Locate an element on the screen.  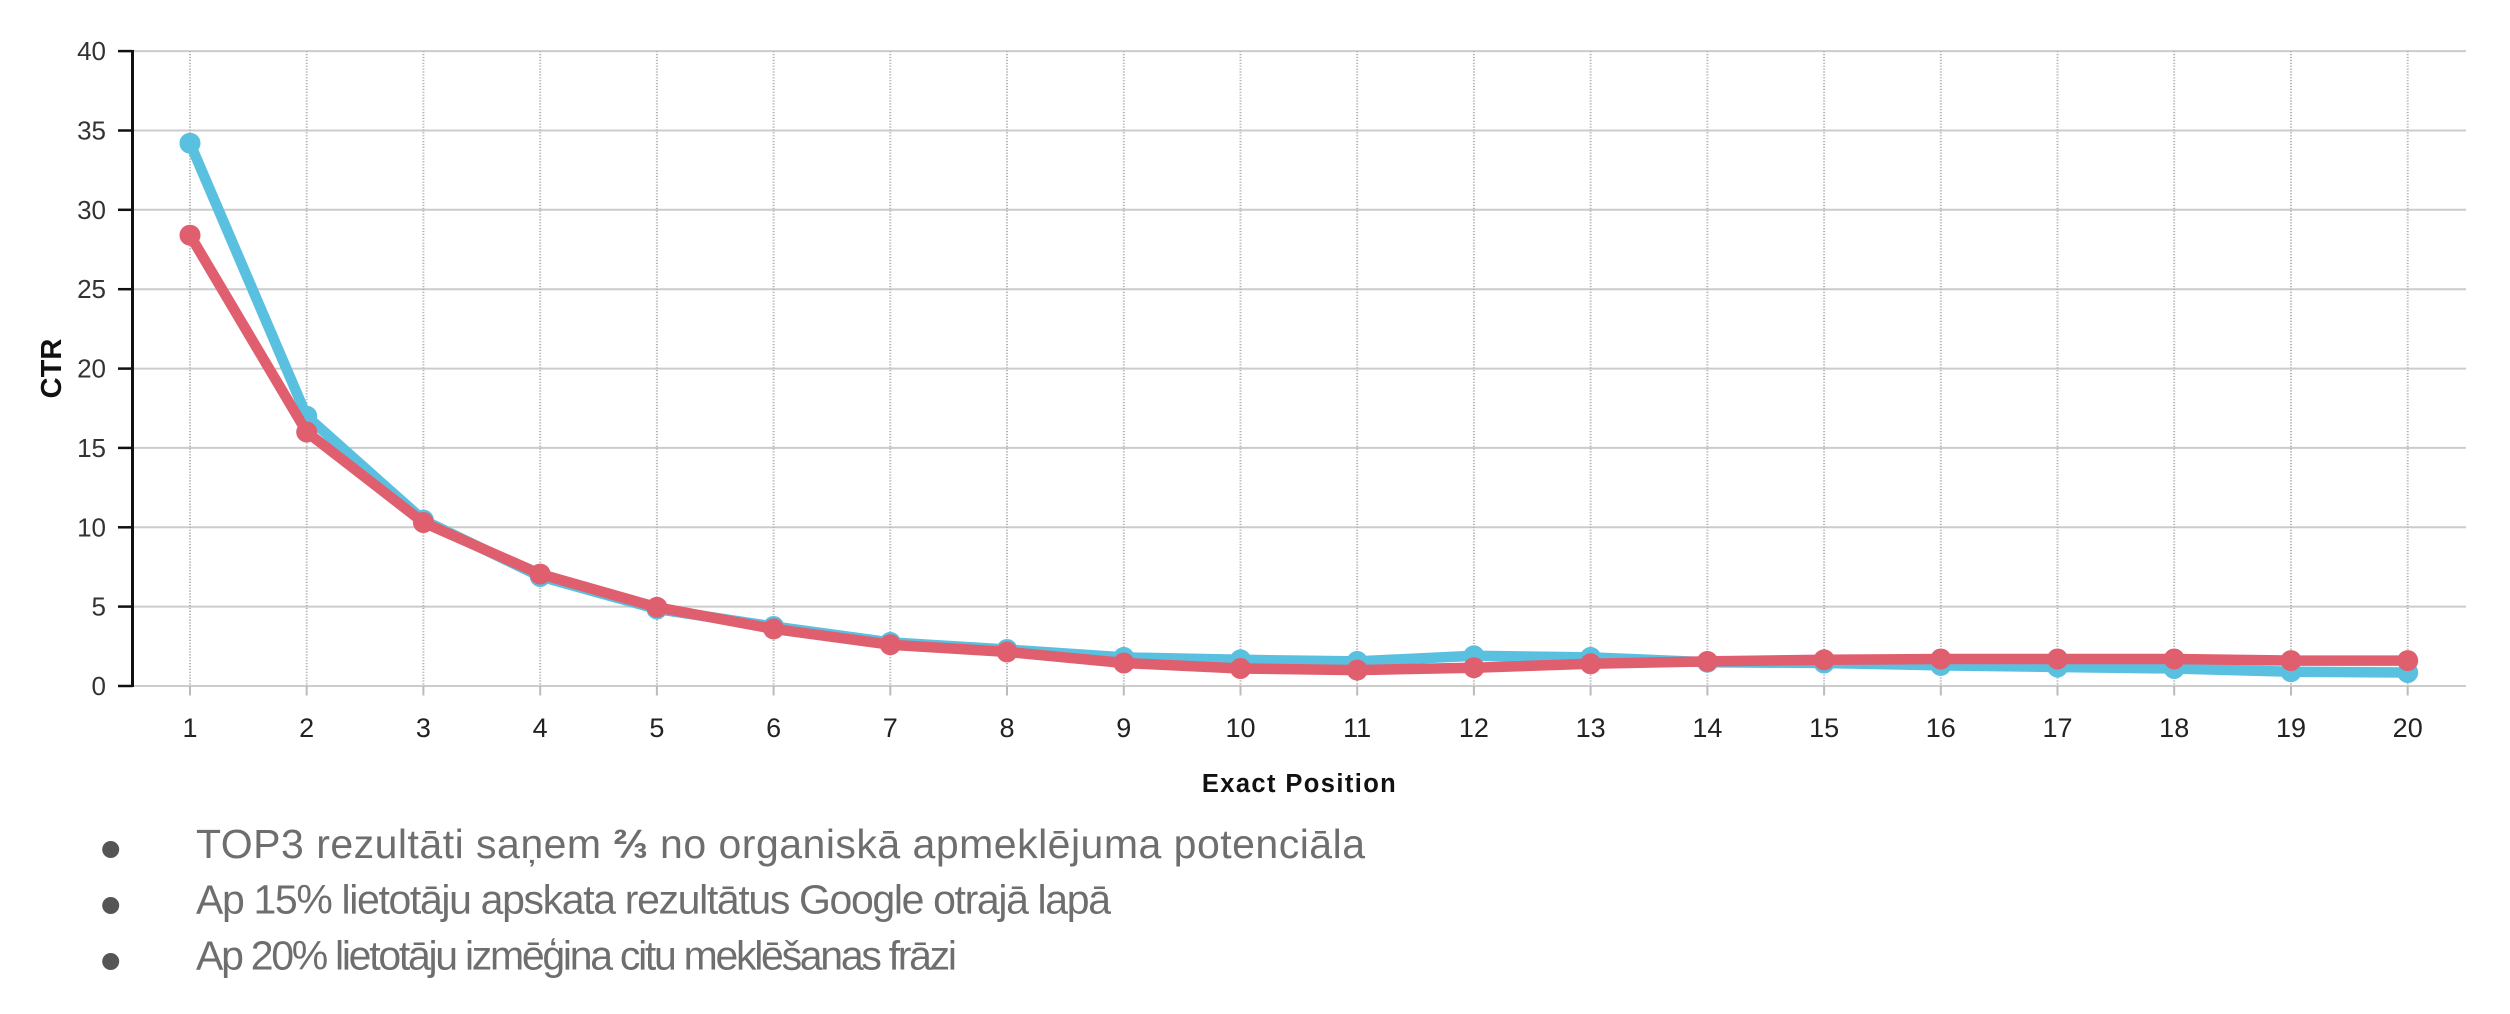
svg-text: 30 is located at coordinates (91, 210).